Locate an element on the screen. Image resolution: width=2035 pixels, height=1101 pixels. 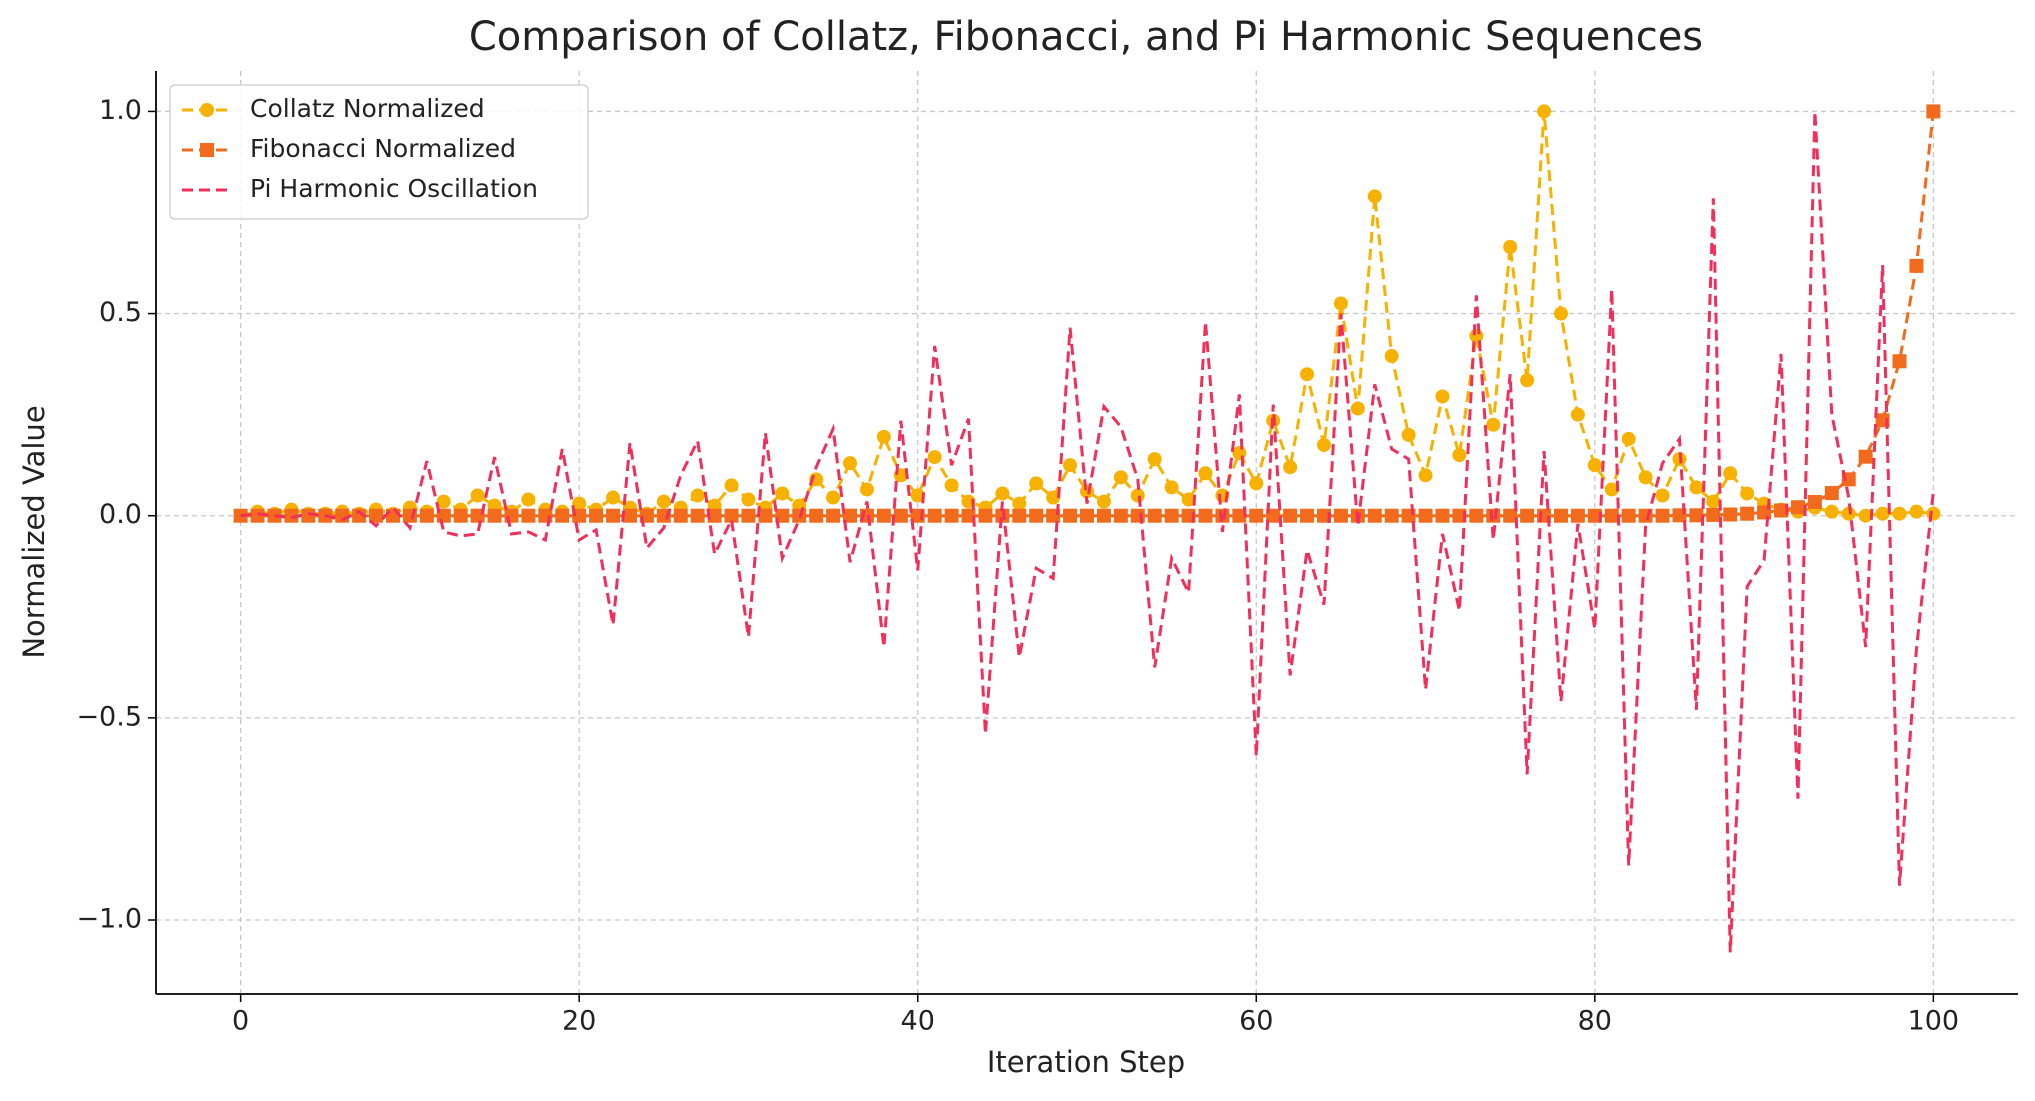
y-tick-label: 1.0 is located at coordinates (120, 110).